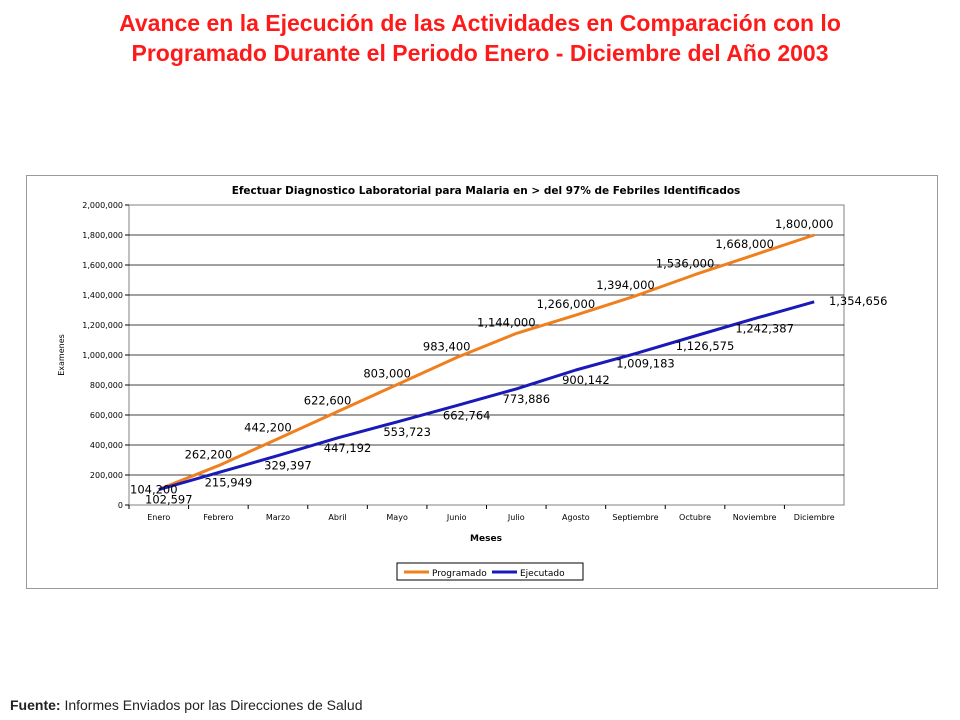 This screenshot has height=720, width=960. What do you see at coordinates (154, 489) in the screenshot?
I see `data-label-programado: 104,200` at bounding box center [154, 489].